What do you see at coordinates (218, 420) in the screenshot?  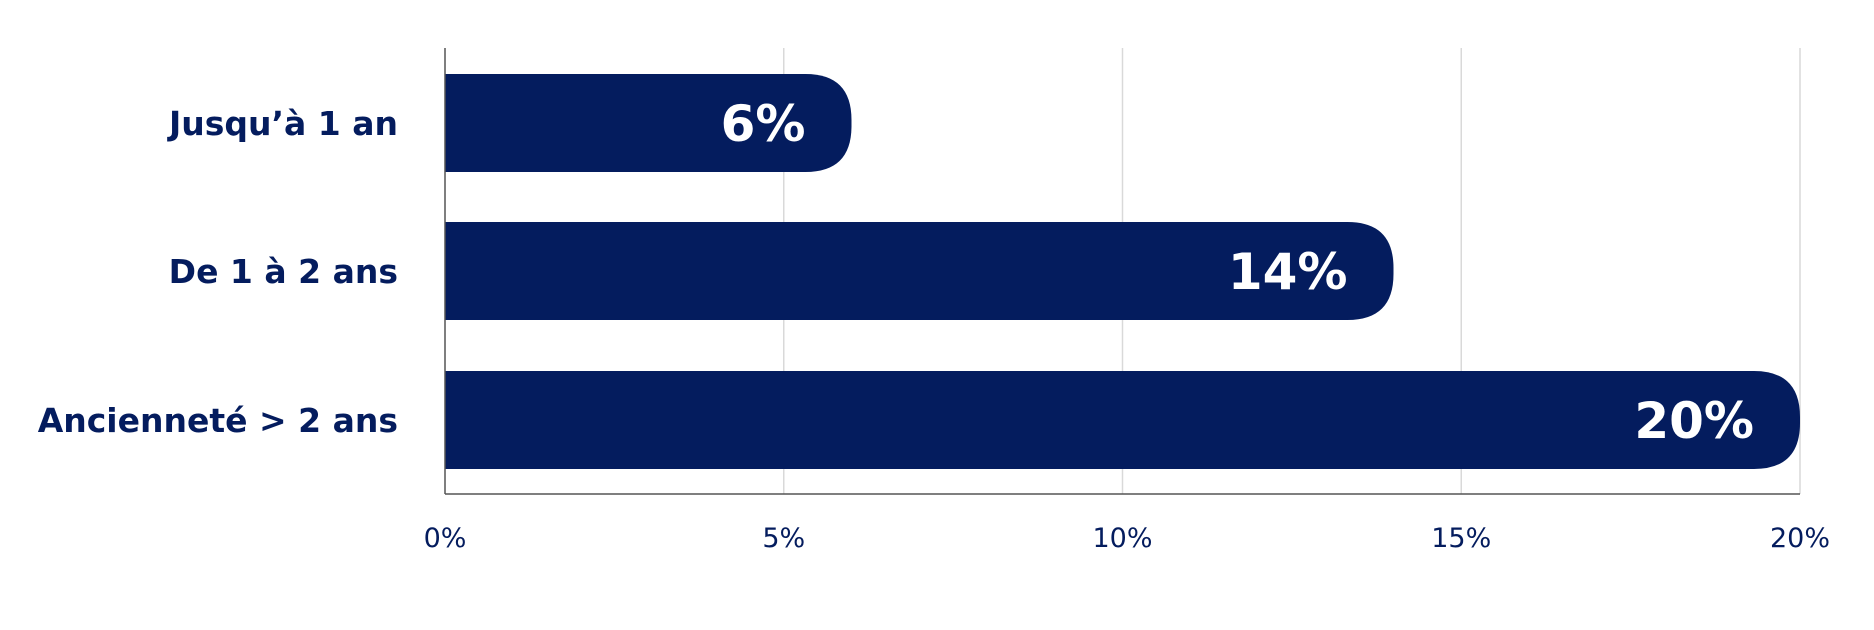 I see `category-label-3: Ancienneté > 2 ans` at bounding box center [218, 420].